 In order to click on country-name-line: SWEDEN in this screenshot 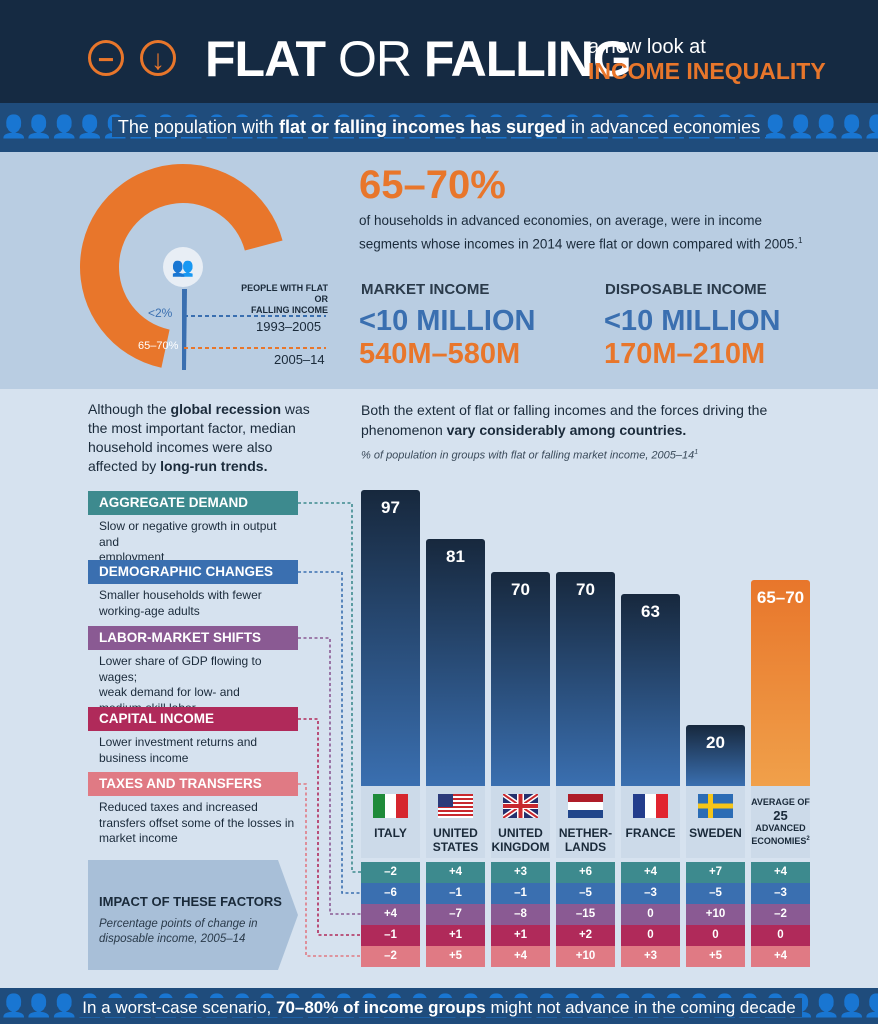, I will do `click(715, 833)`.